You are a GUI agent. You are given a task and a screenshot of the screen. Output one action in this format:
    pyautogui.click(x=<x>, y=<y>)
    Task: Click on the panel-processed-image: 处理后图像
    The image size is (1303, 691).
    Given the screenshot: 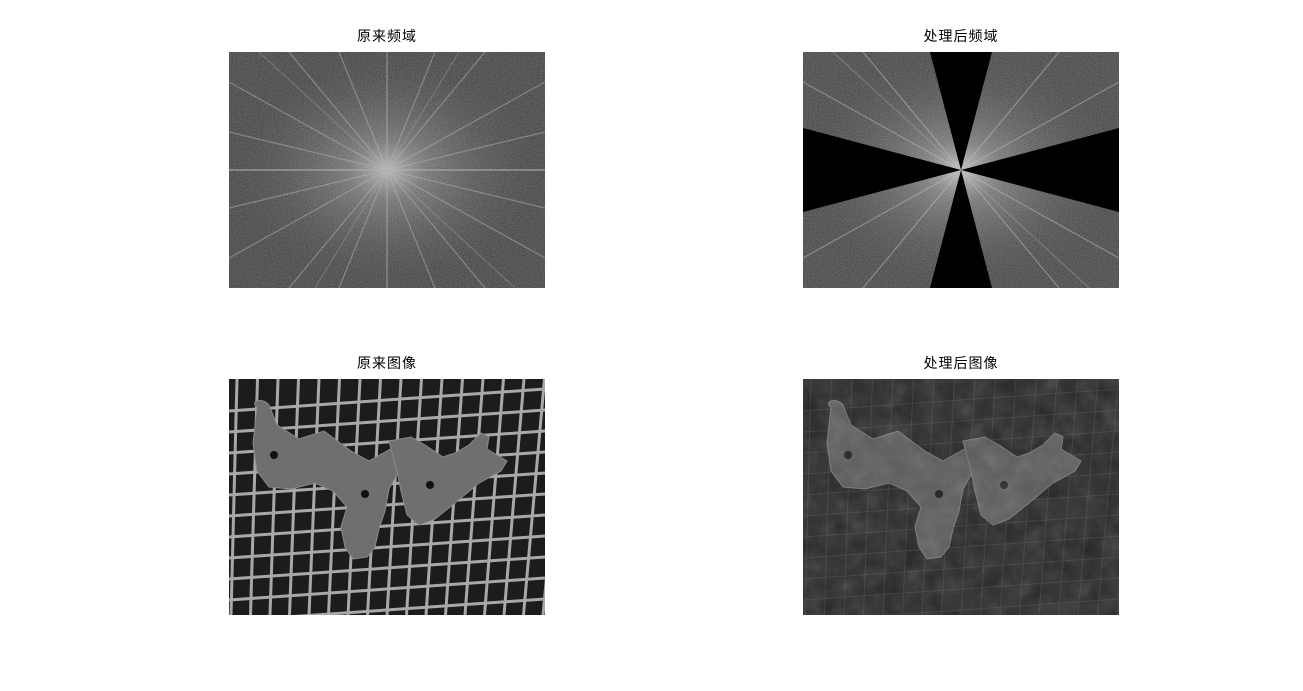 What is the action you would take?
    pyautogui.click(x=961, y=485)
    